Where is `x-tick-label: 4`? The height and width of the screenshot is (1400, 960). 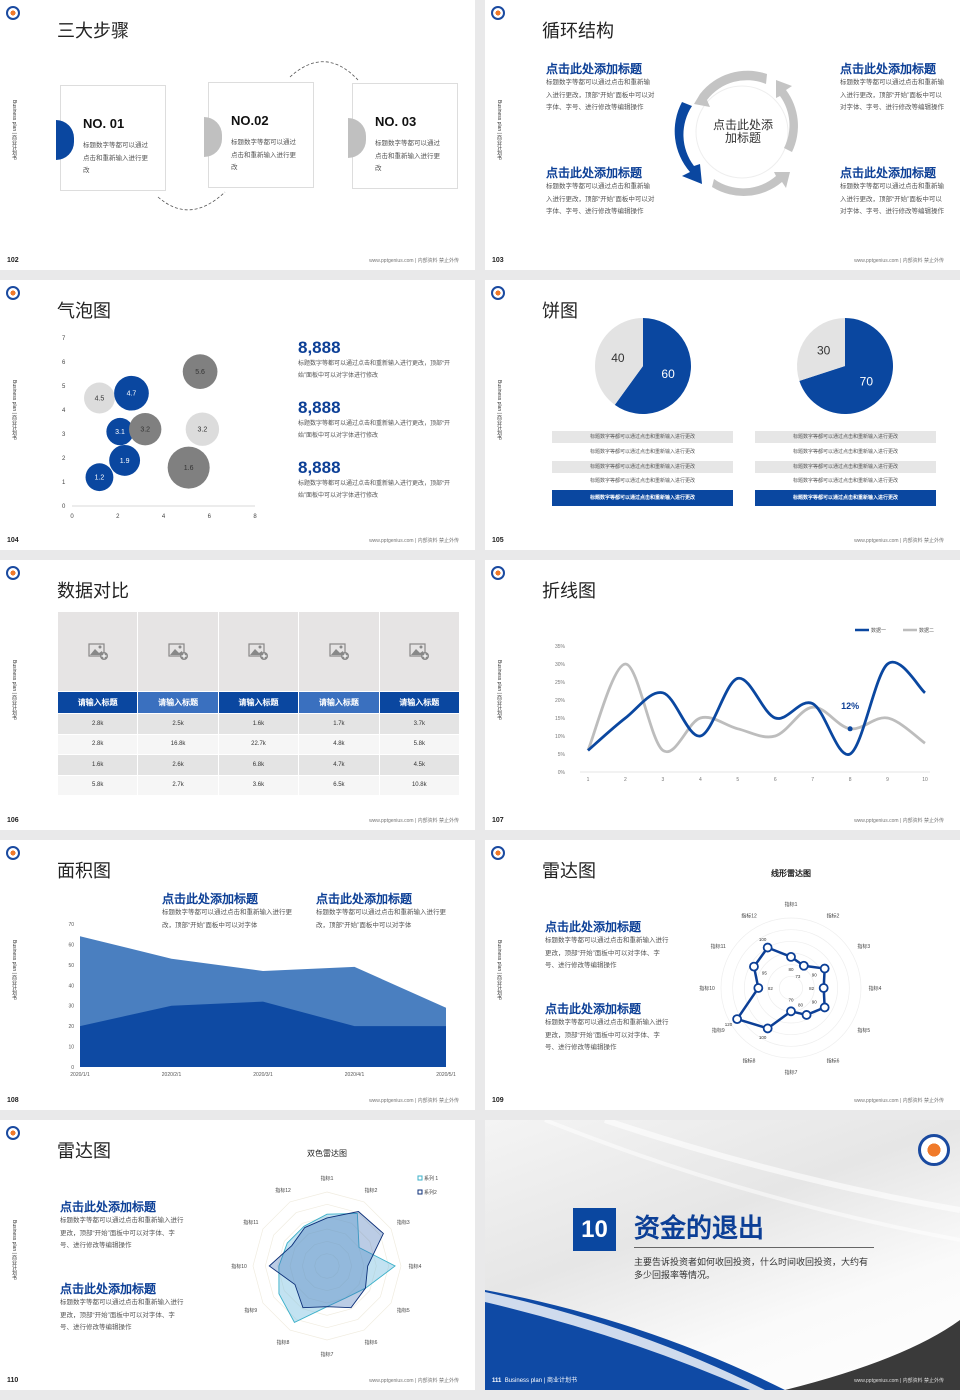
x-tick-label: 4 is located at coordinates (164, 517).